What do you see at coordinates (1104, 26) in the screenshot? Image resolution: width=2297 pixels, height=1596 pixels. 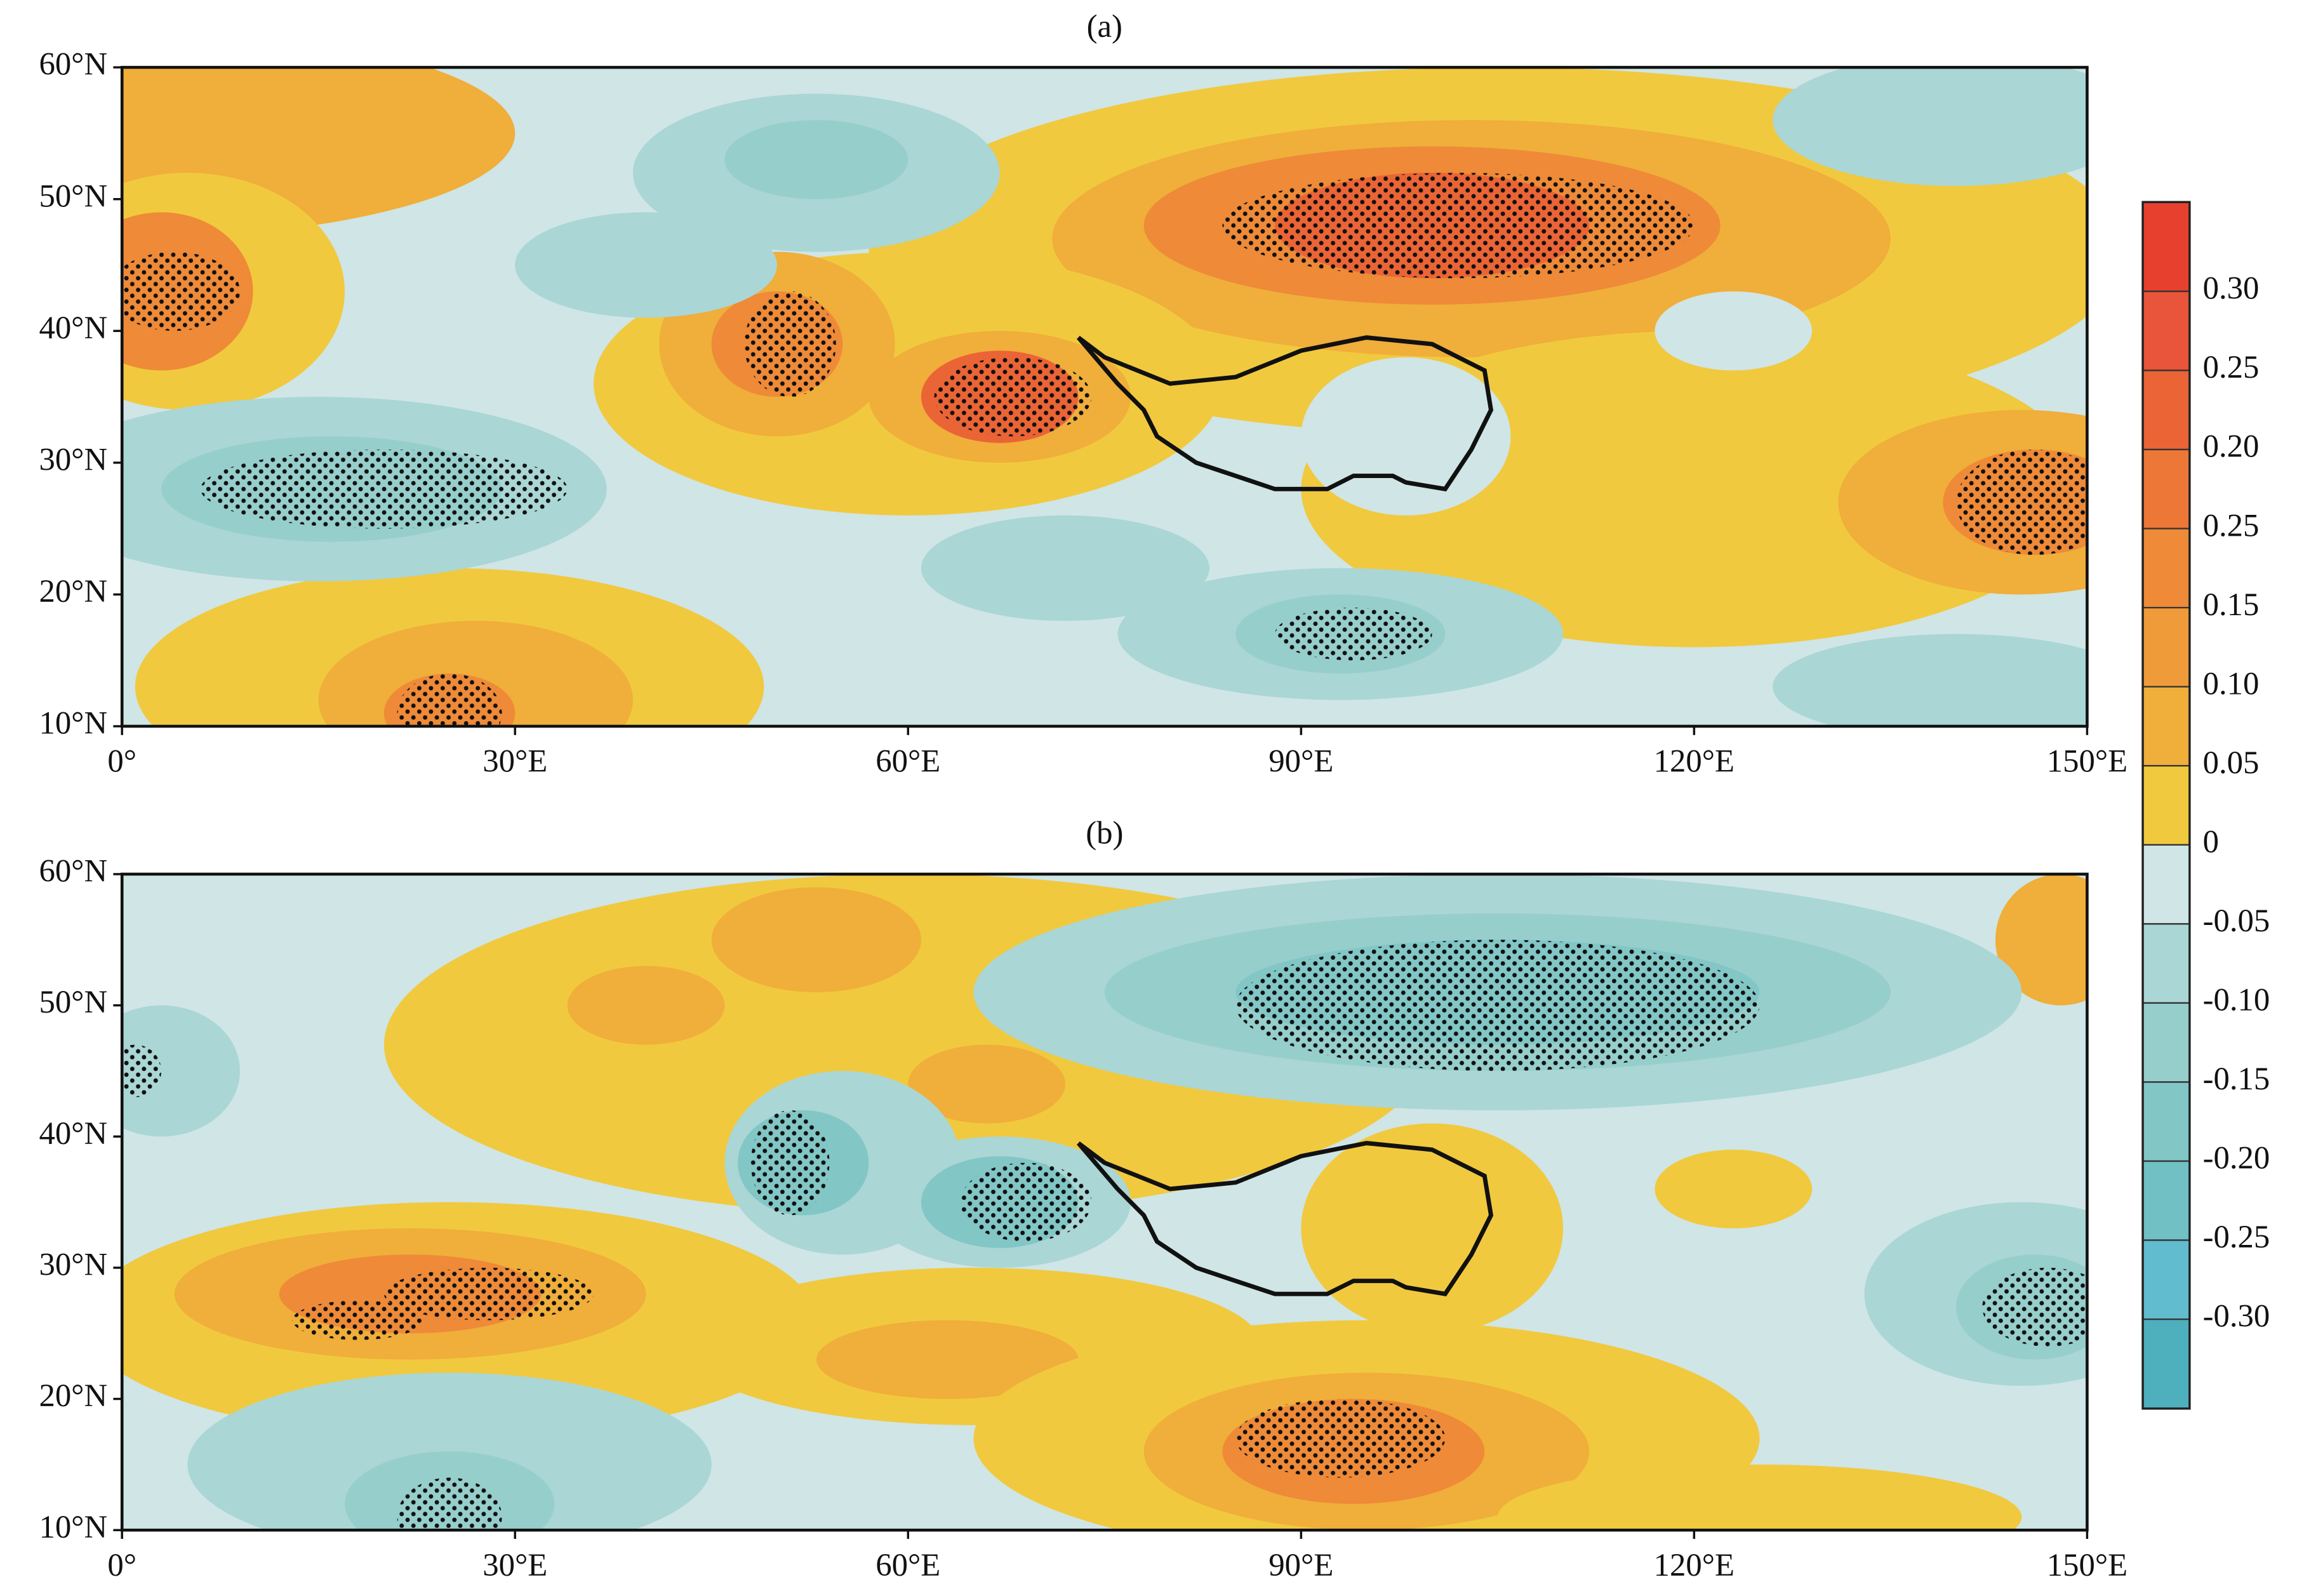 I see `panel-label: (a)` at bounding box center [1104, 26].